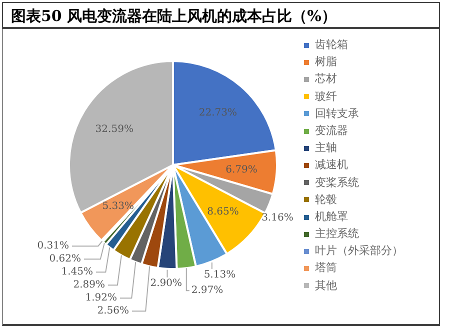 Image resolution: width=458 pixels, height=330 pixels. Describe the element at coordinates (337, 113) in the screenshot. I see `legend-label: 回转支承` at that location.